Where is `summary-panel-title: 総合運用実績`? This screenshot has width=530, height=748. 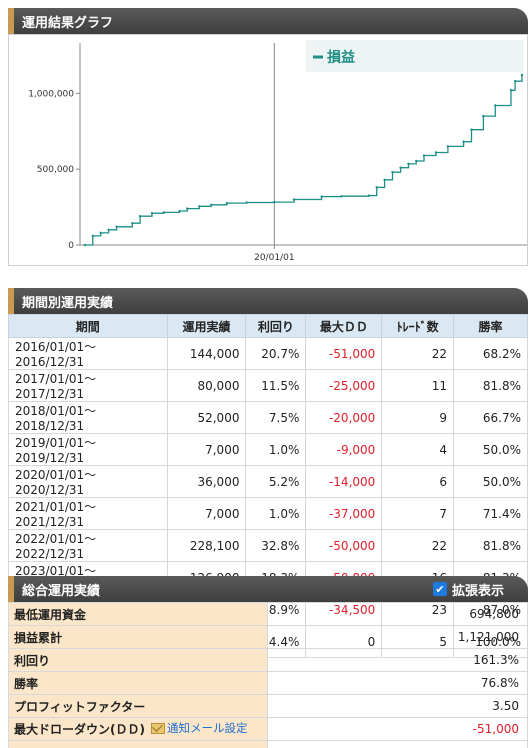 summary-panel-title: 総合運用実績 is located at coordinates (61, 591).